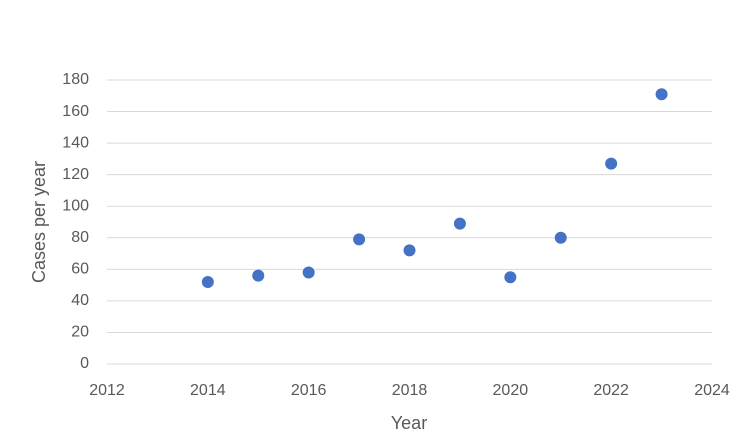 The height and width of the screenshot is (448, 750). What do you see at coordinates (75, 142) in the screenshot?
I see `y-tick-label: 140` at bounding box center [75, 142].